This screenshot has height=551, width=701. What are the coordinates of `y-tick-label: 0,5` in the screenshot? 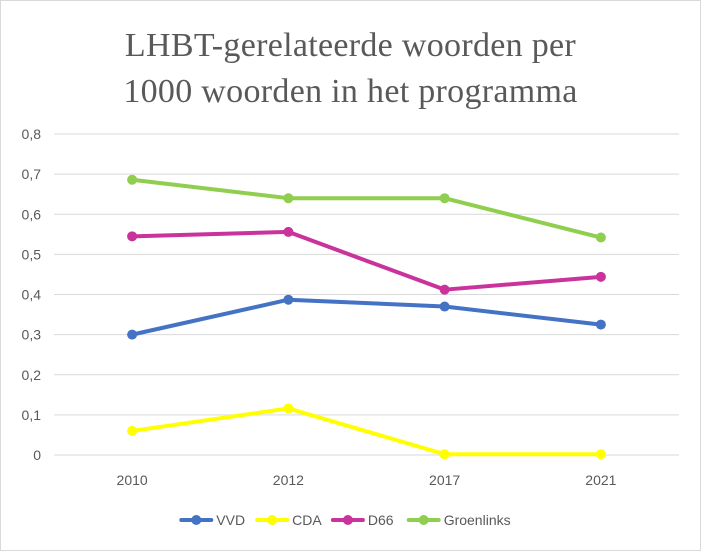 It's located at (32, 254).